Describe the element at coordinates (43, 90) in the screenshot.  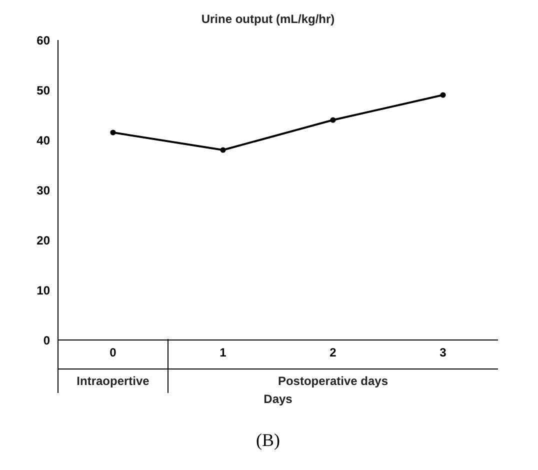
I see `y-tick-label: 50` at that location.